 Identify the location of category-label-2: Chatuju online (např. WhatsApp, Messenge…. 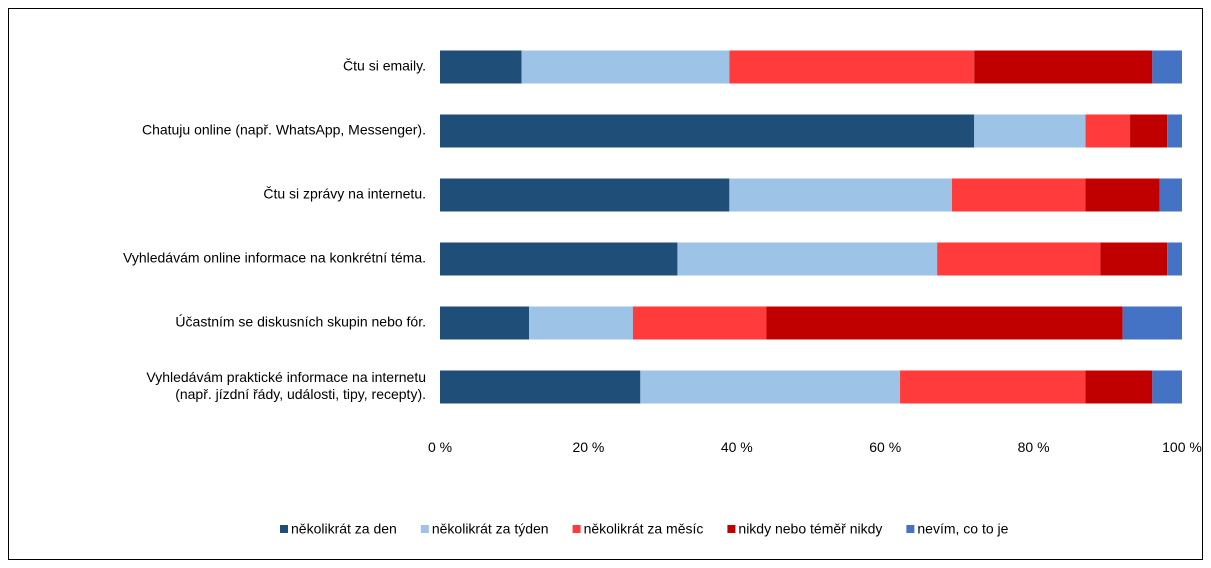
(284, 130).